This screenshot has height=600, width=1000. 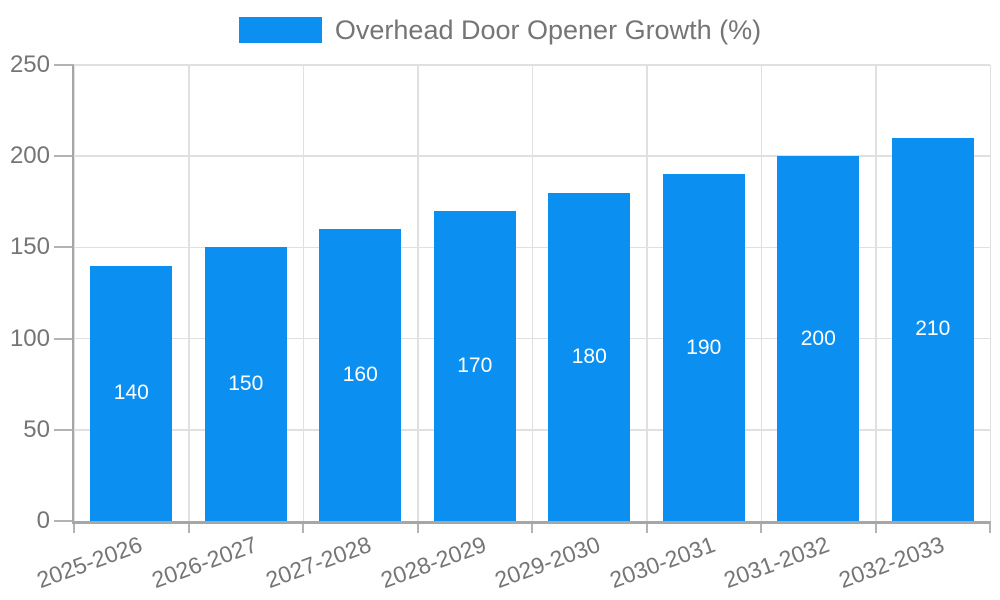 I want to click on y-tick-label: 100, so click(x=29, y=338).